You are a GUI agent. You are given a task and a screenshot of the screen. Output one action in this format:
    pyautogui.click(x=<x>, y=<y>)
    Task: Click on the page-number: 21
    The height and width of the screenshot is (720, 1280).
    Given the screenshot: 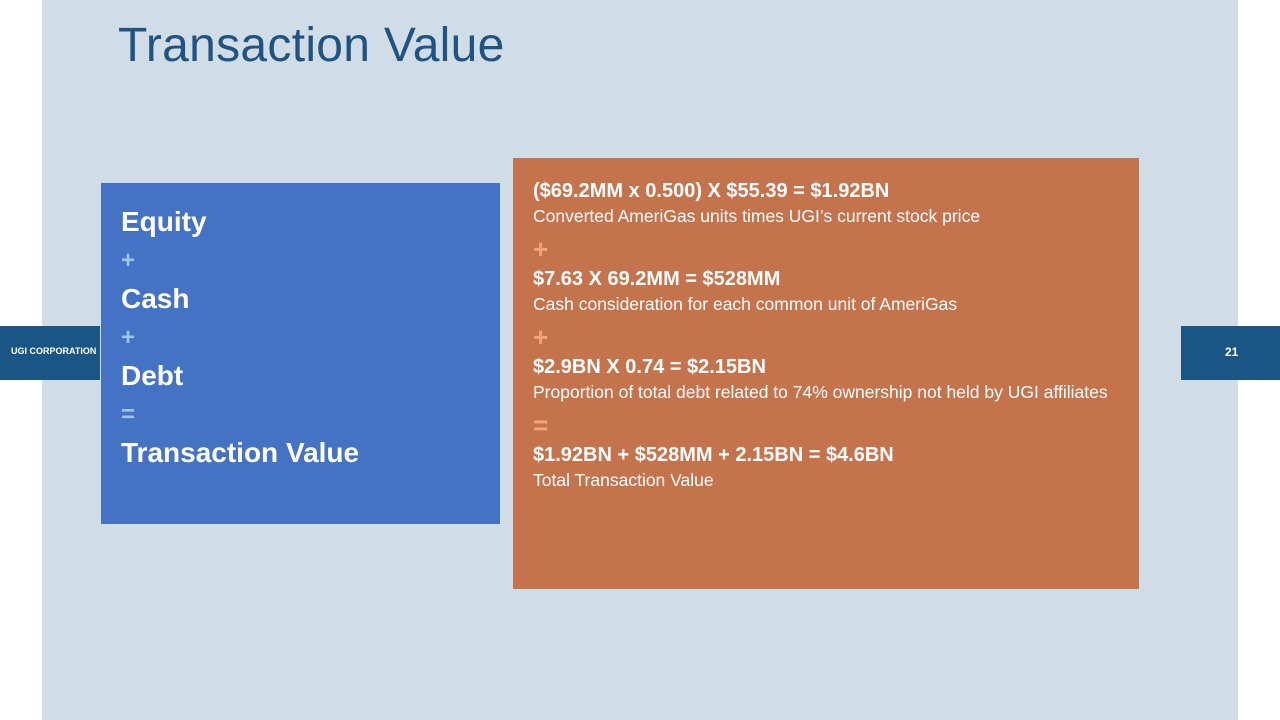 What is the action you would take?
    pyautogui.click(x=1232, y=352)
    